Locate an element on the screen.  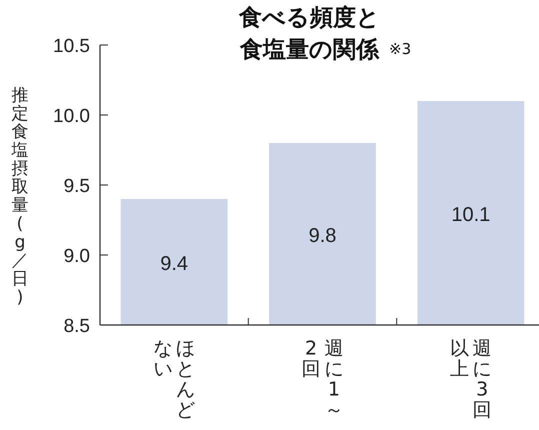
data-label: 9.8 is located at coordinates (322, 236).